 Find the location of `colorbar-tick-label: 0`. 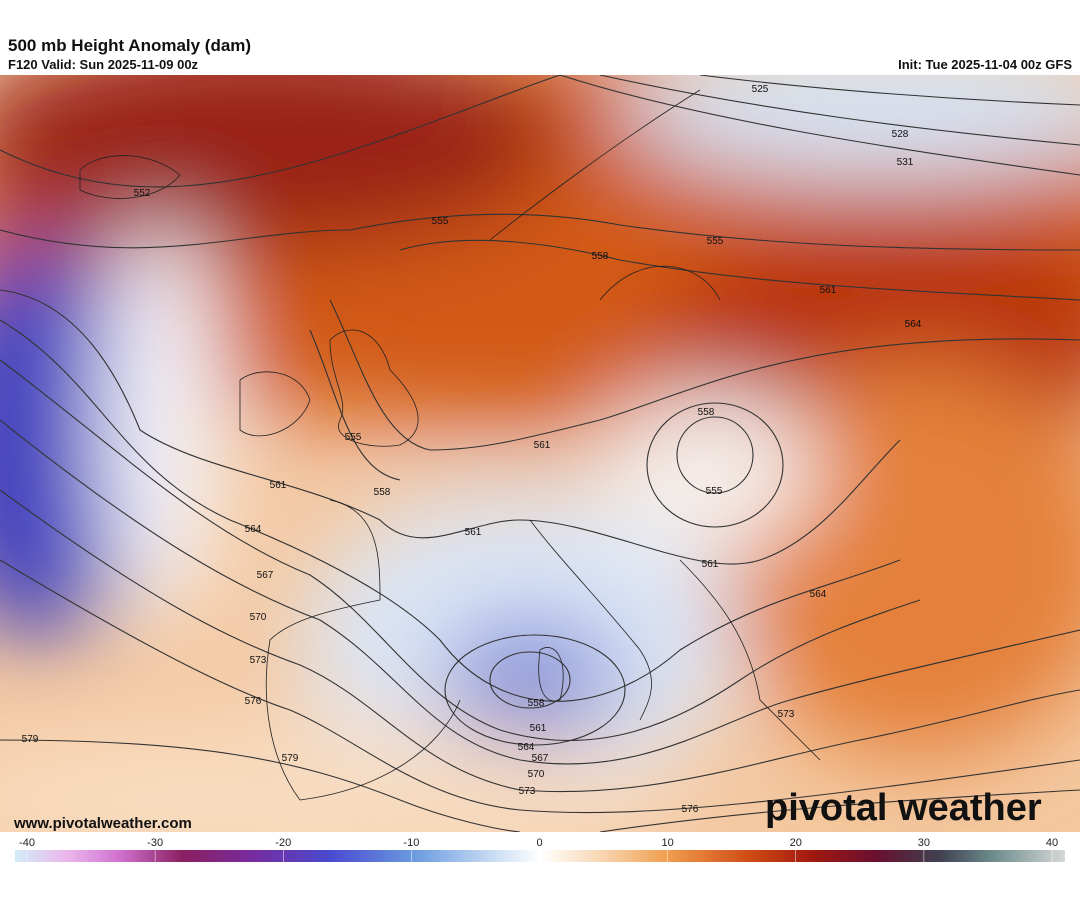

colorbar-tick-label: 0 is located at coordinates (539, 843).